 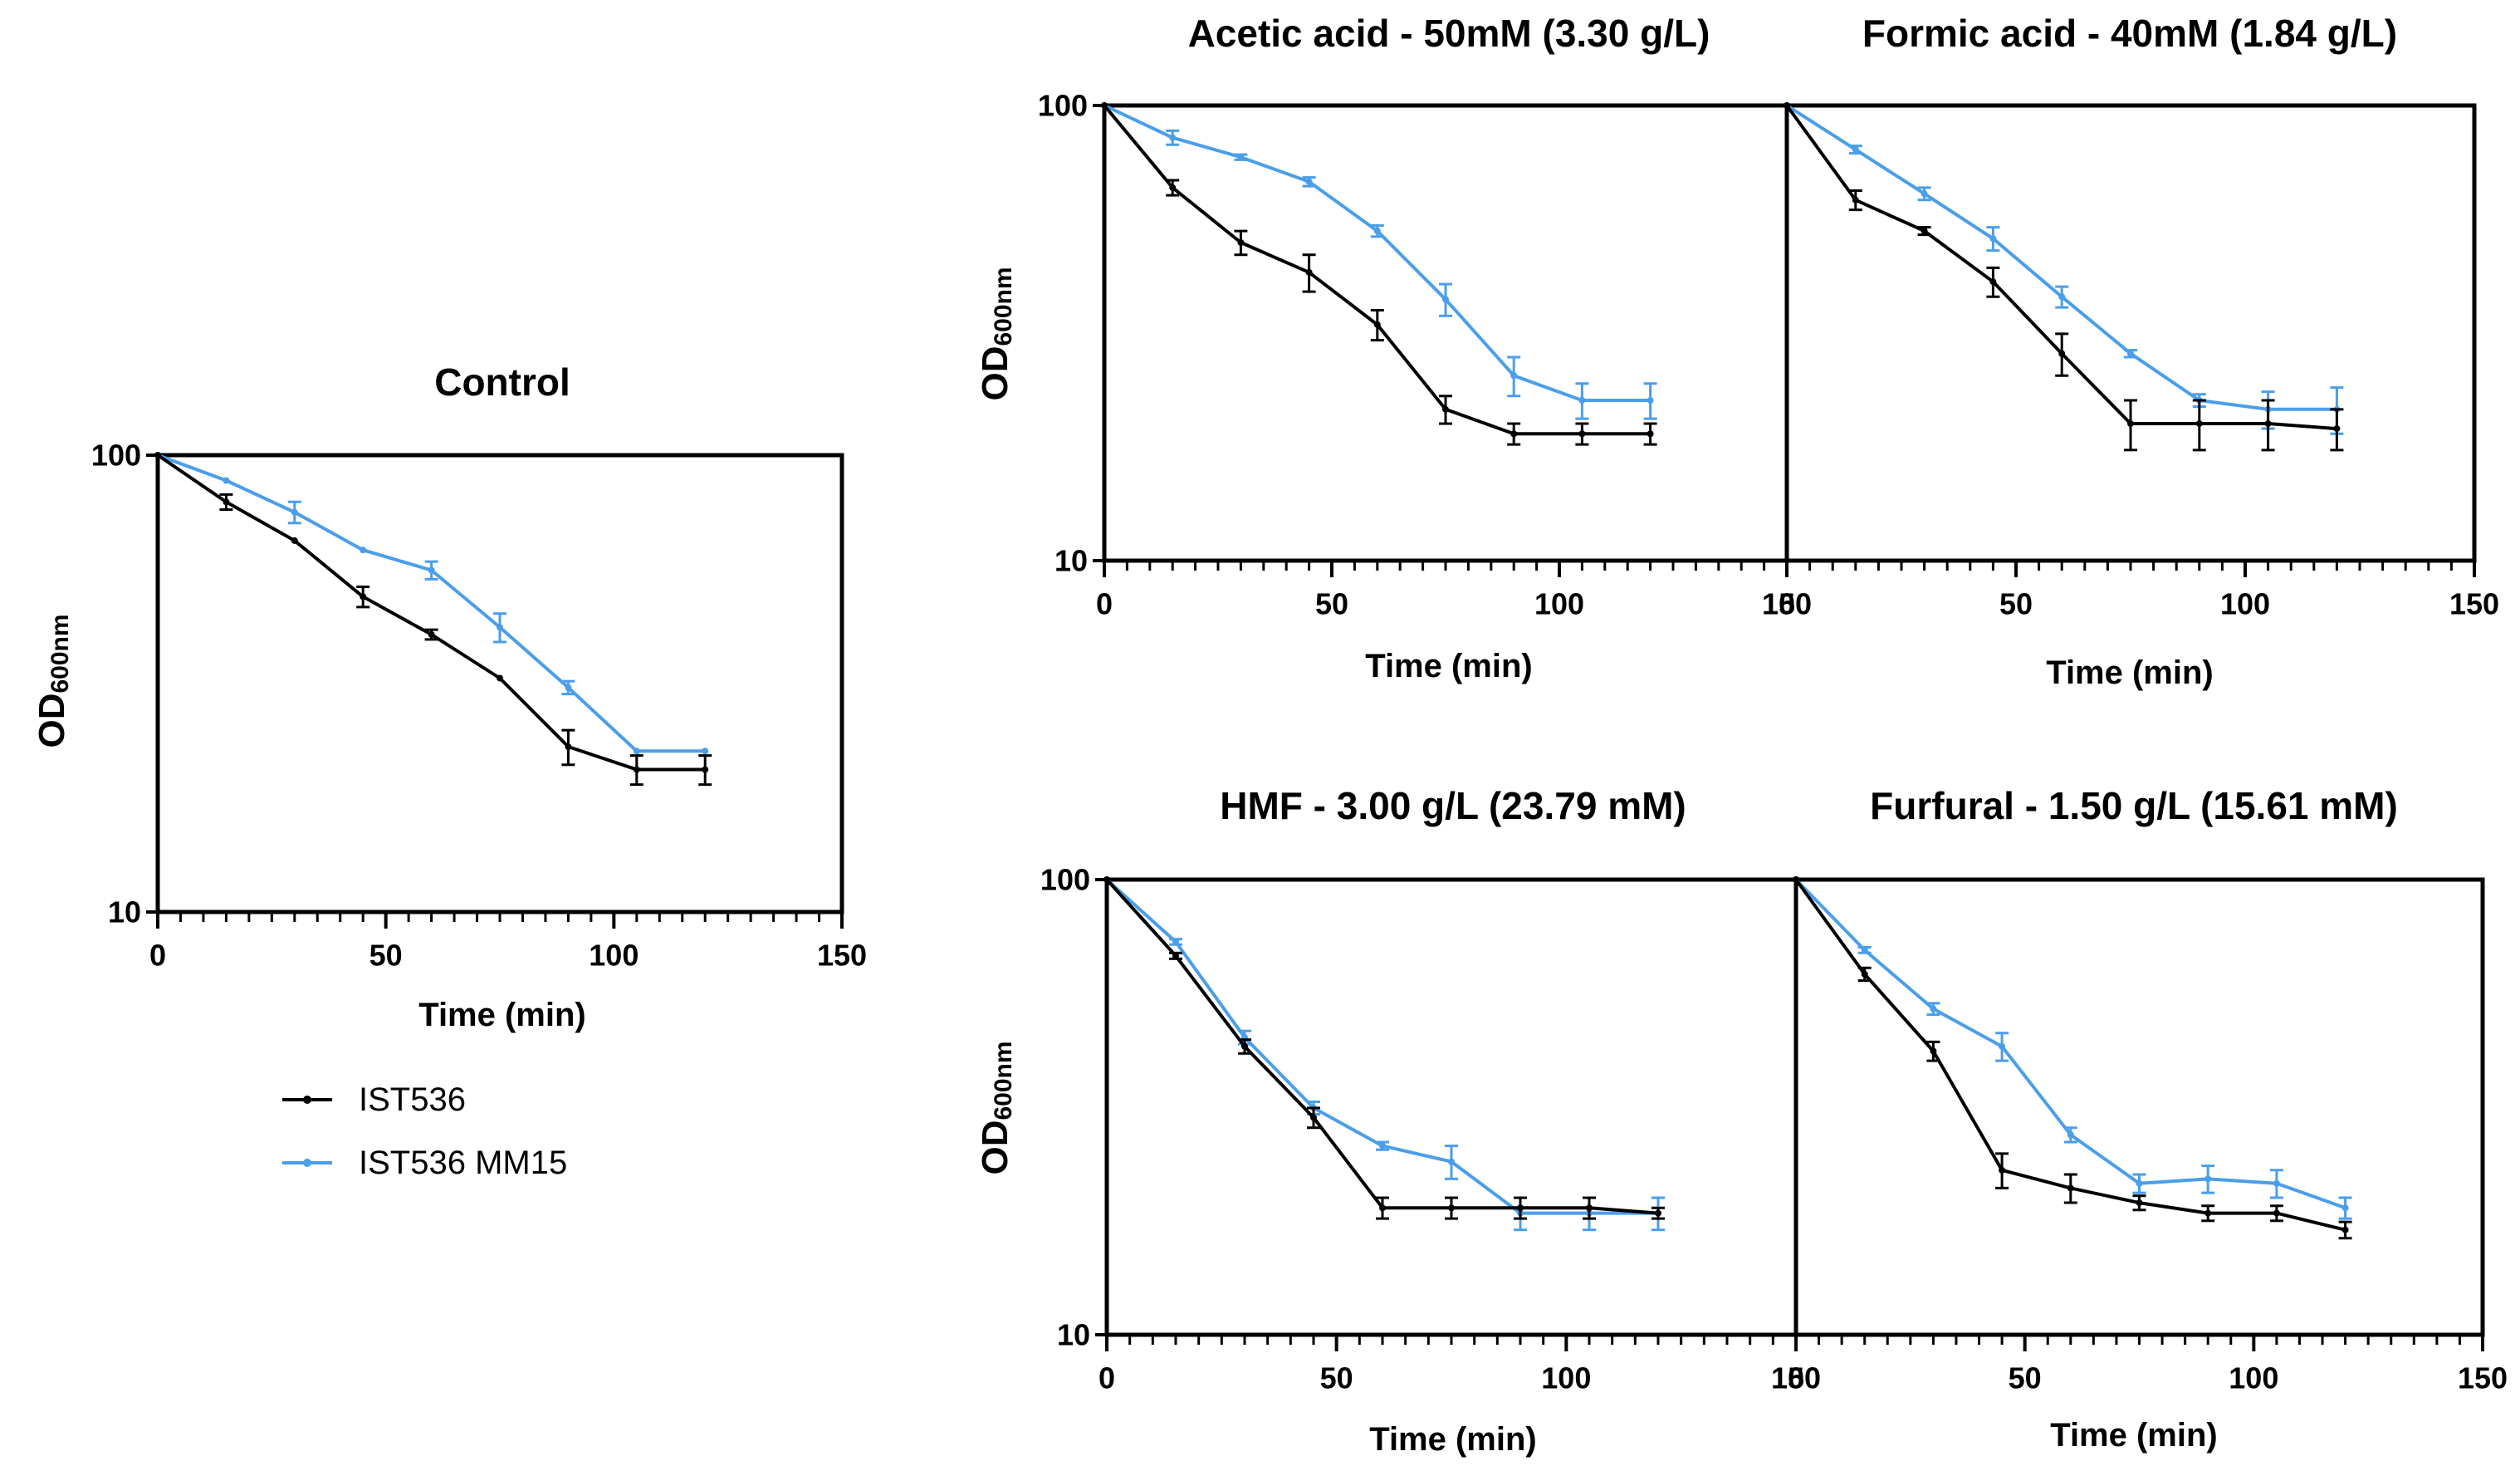 I want to click on legend-item: IST536 MM15, so click(x=424, y=1163).